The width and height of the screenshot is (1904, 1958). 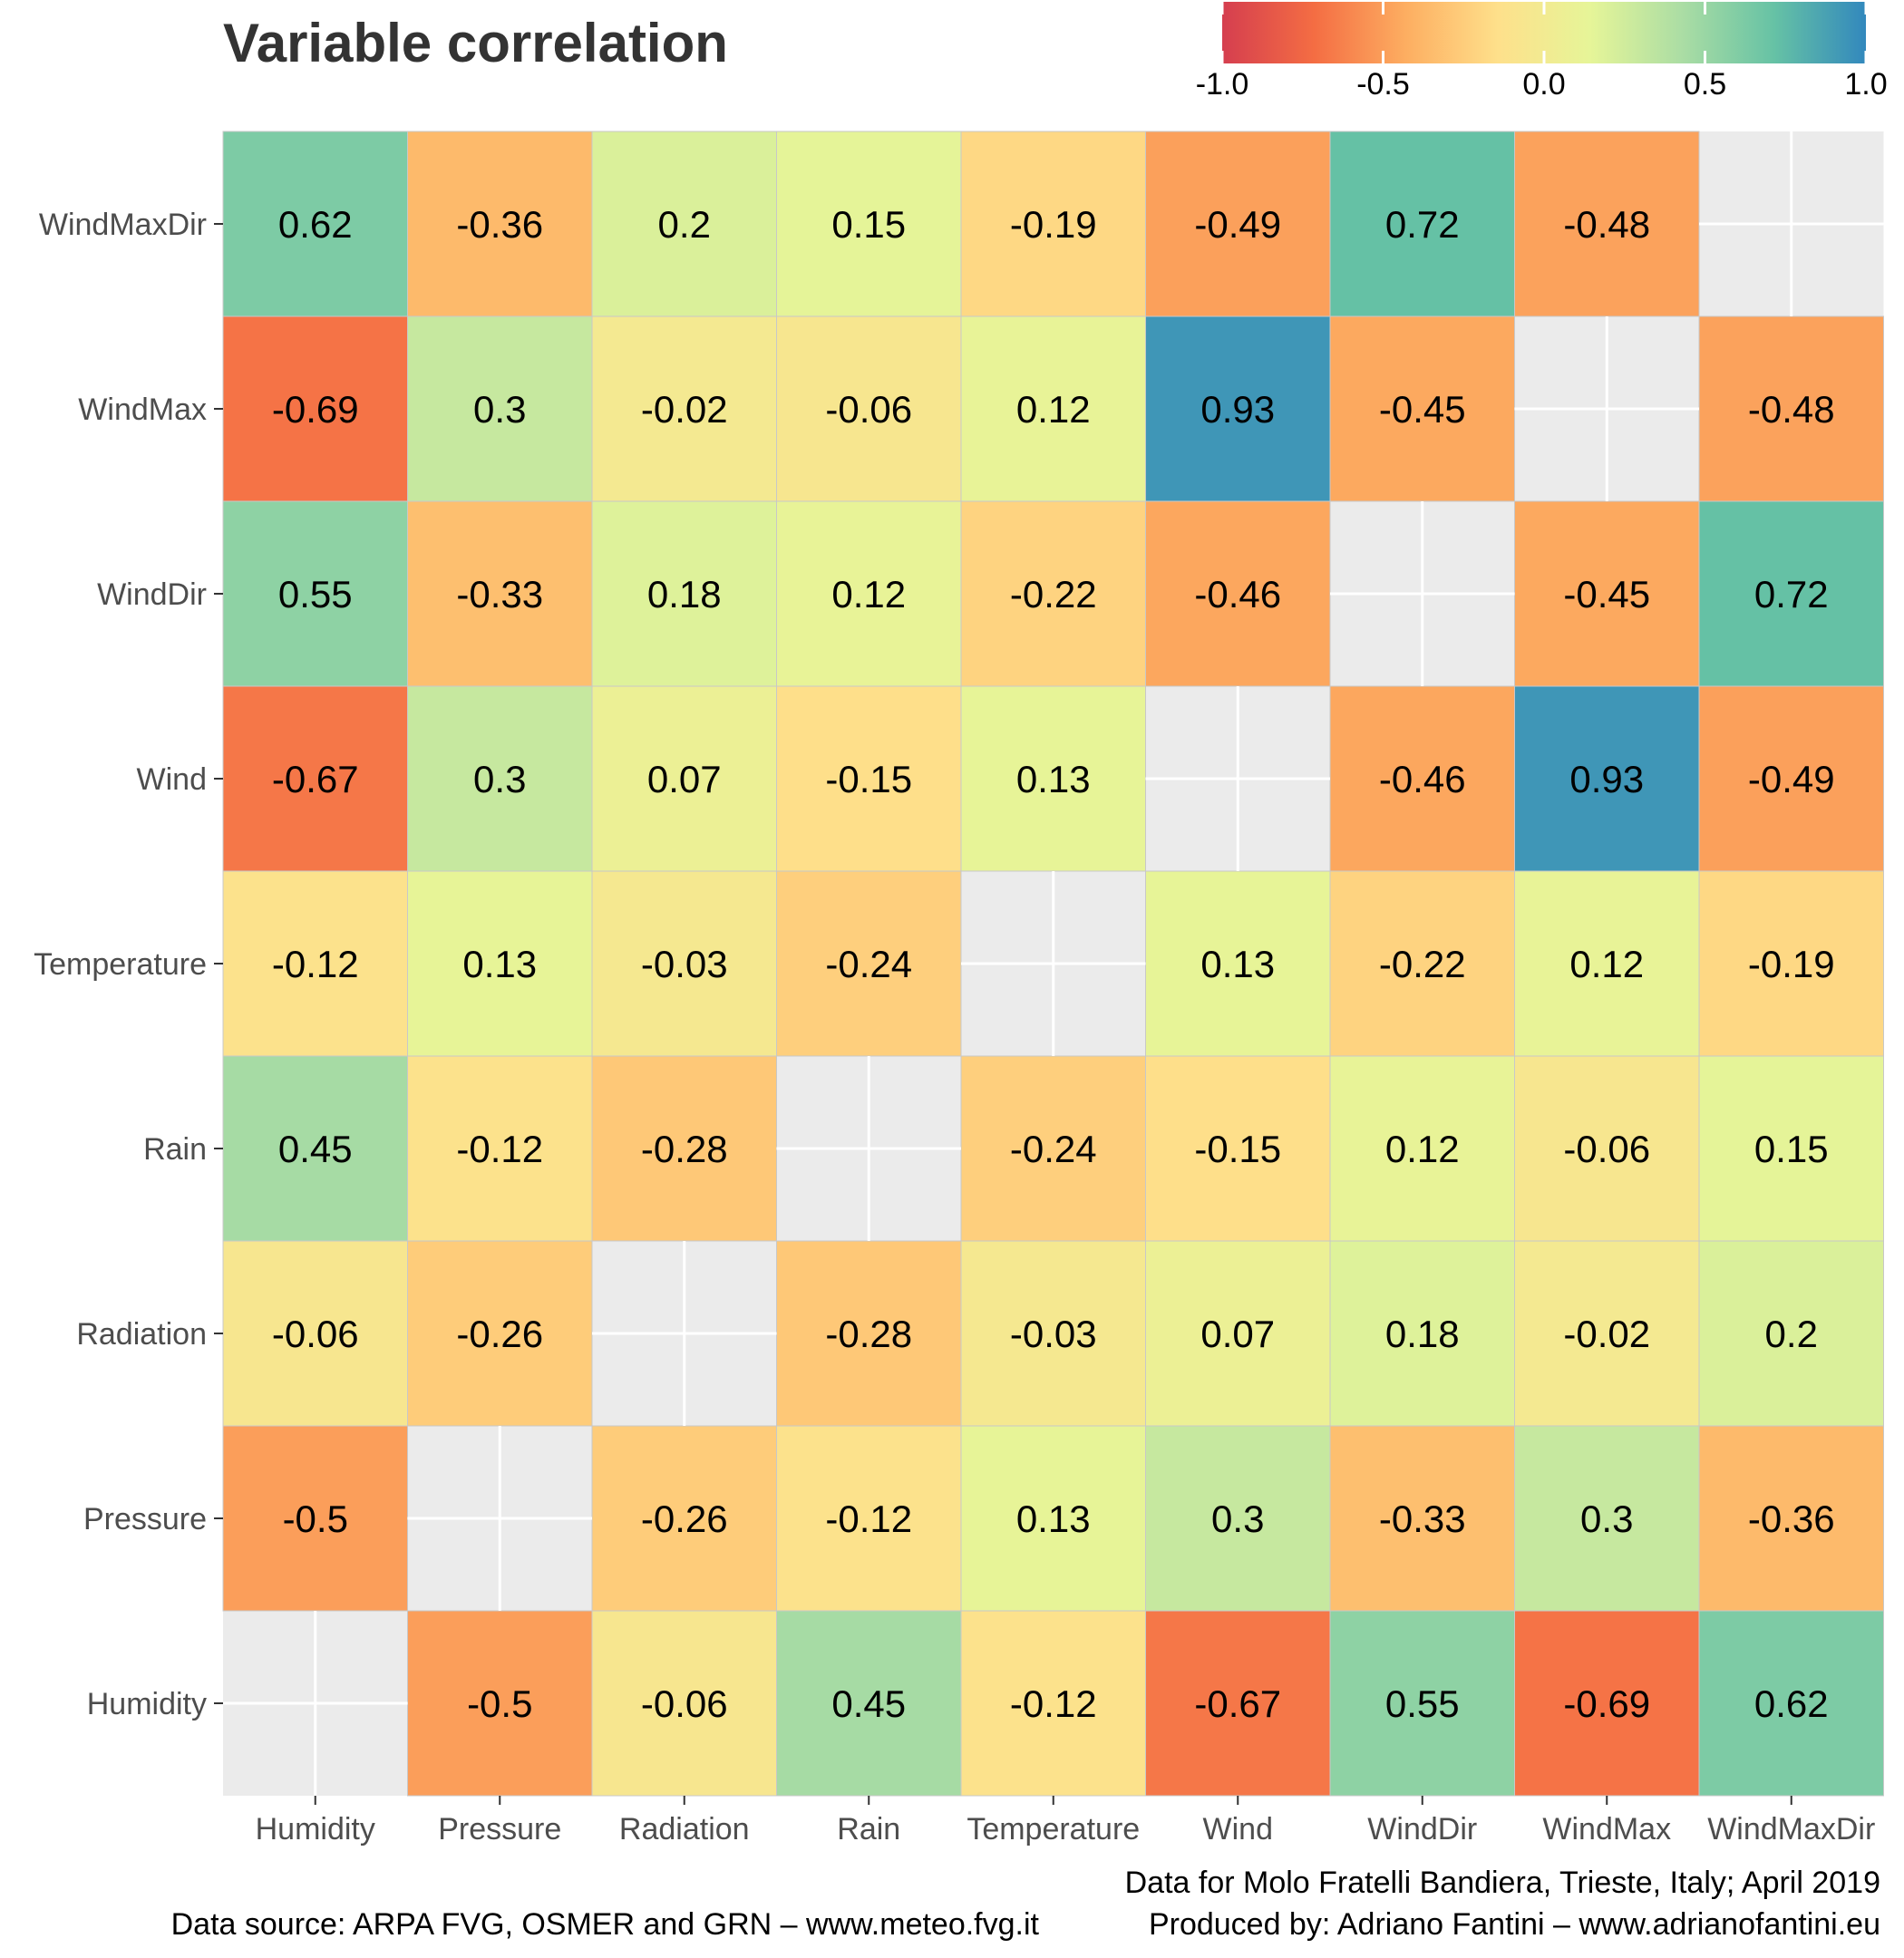 I want to click on heatmap-cell-rain-windmax, so click(x=1607, y=1148).